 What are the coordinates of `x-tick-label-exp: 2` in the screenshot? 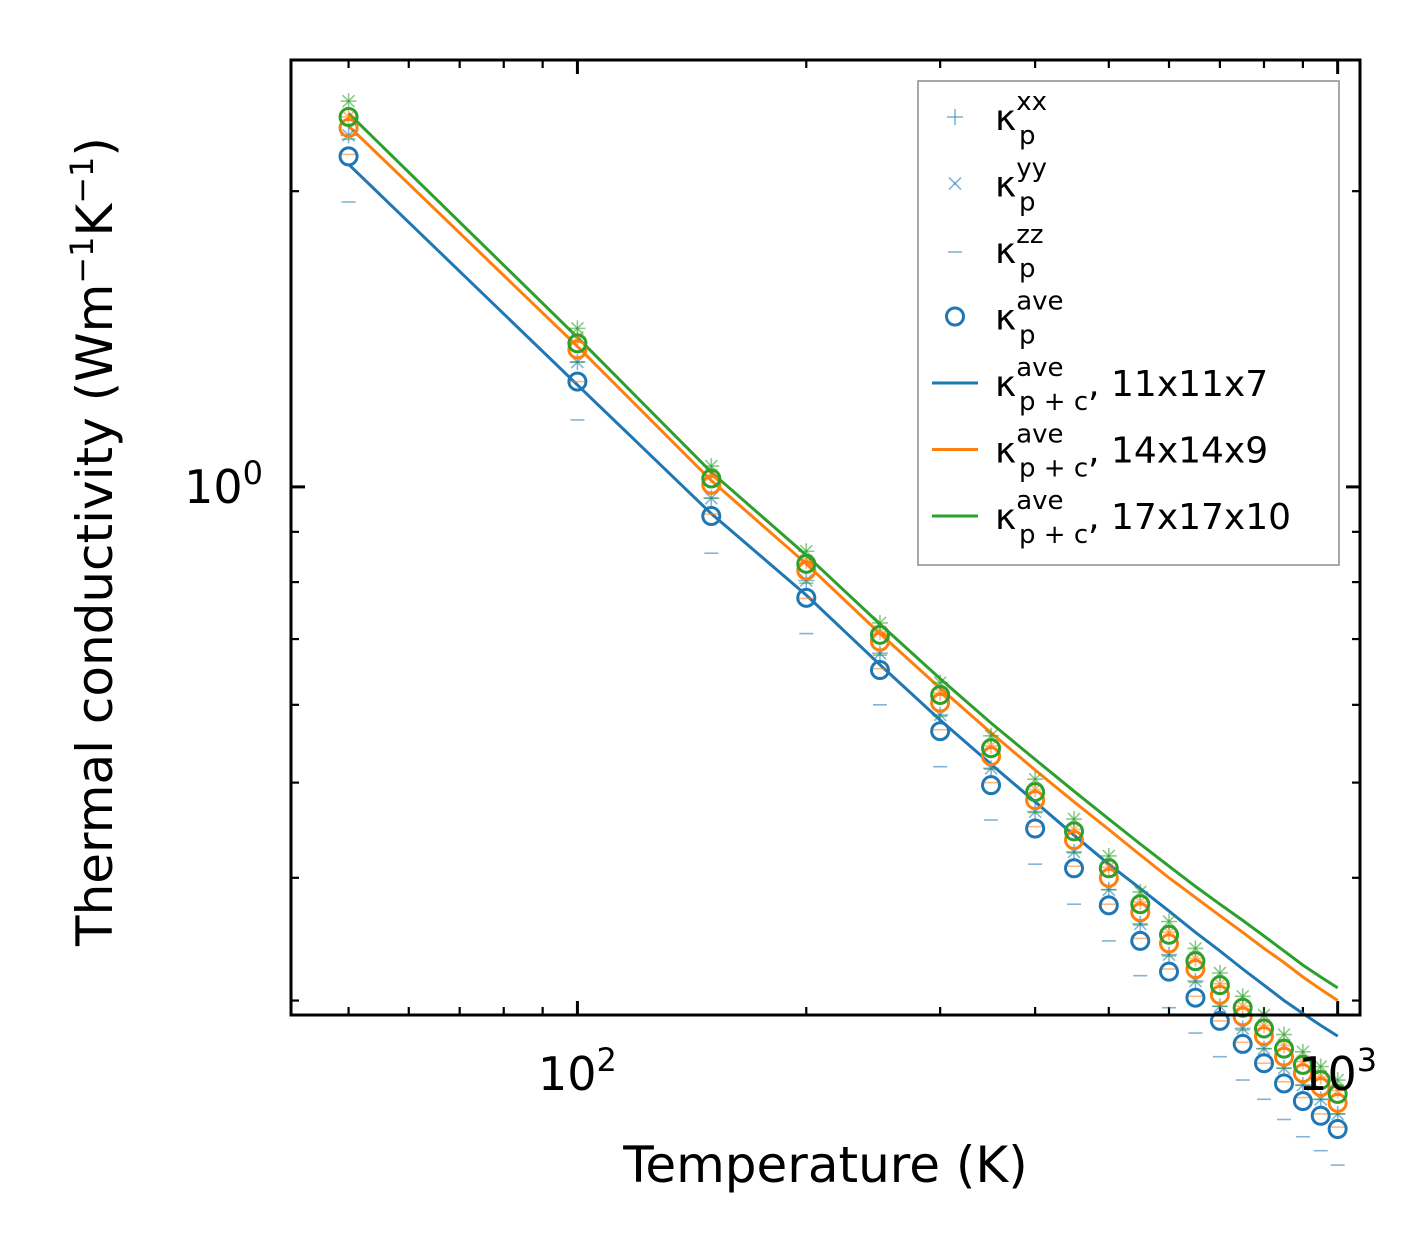 It's located at (607, 1060).